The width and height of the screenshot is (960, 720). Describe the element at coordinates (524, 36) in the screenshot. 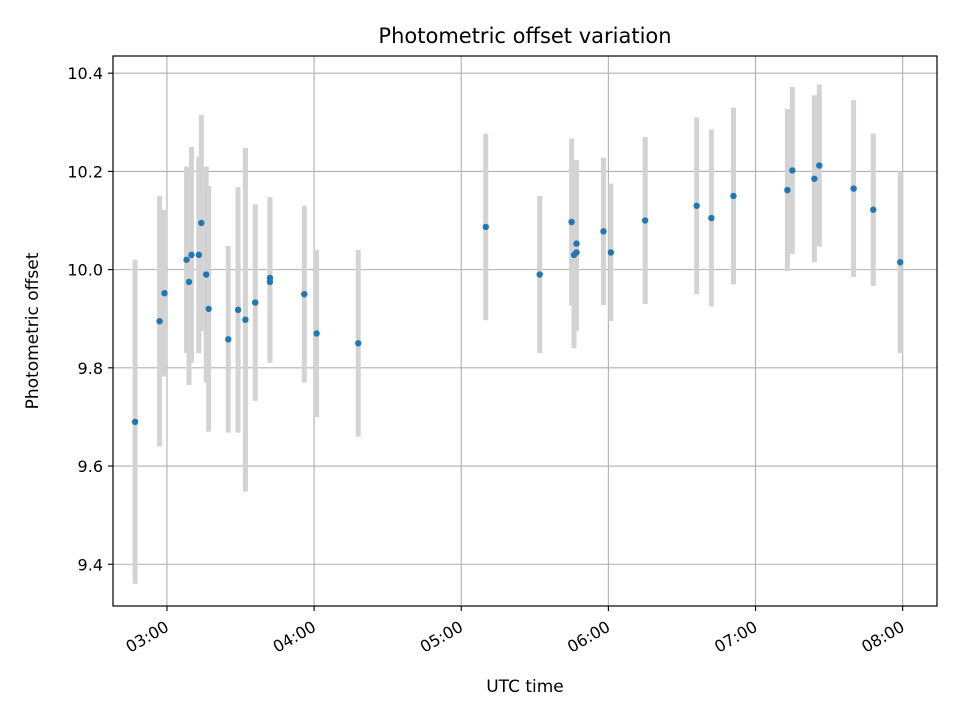

I see `chart-title: Photometric offset variation` at that location.